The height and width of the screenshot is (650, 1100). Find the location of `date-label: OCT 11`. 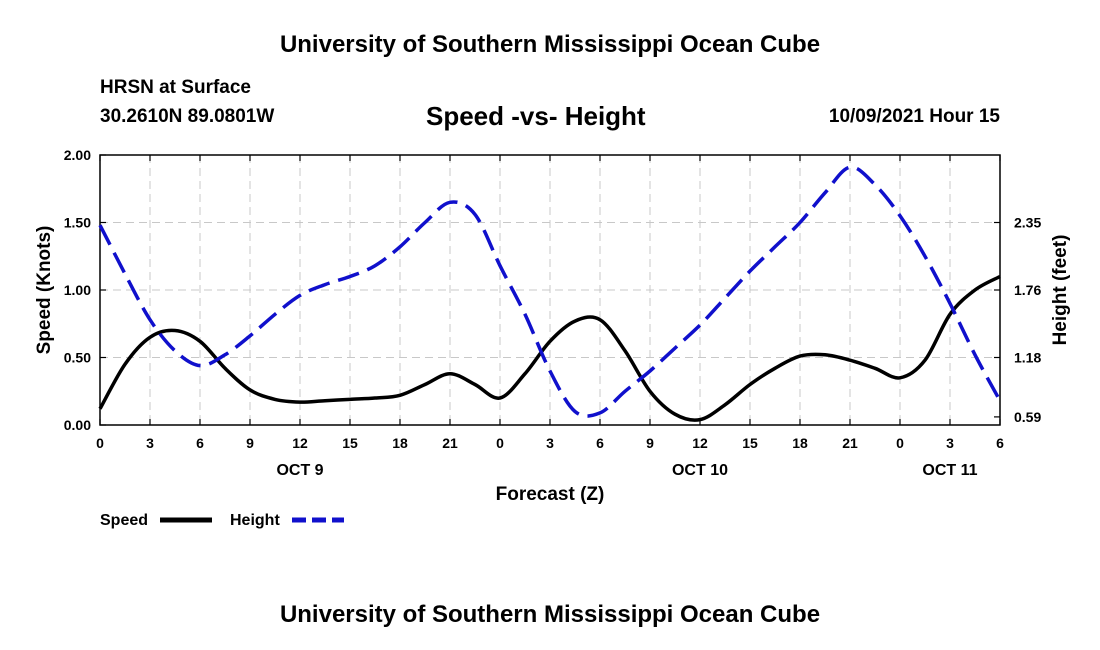

date-label: OCT 11 is located at coordinates (949, 470).